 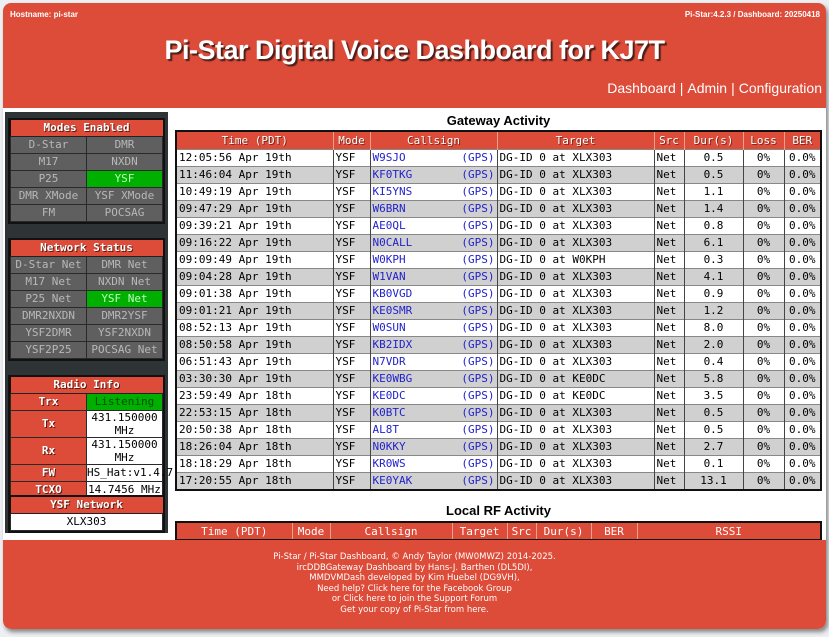 I want to click on callsign-link: KB2IDX, so click(x=392, y=344).